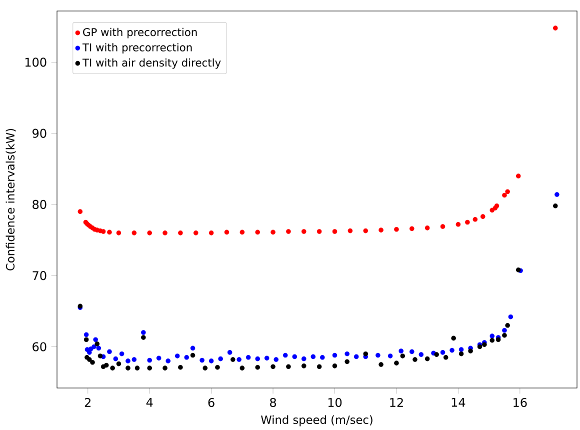 Image resolution: width=580 pixels, height=430 pixels. I want to click on x-tick-label: 8, so click(273, 402).